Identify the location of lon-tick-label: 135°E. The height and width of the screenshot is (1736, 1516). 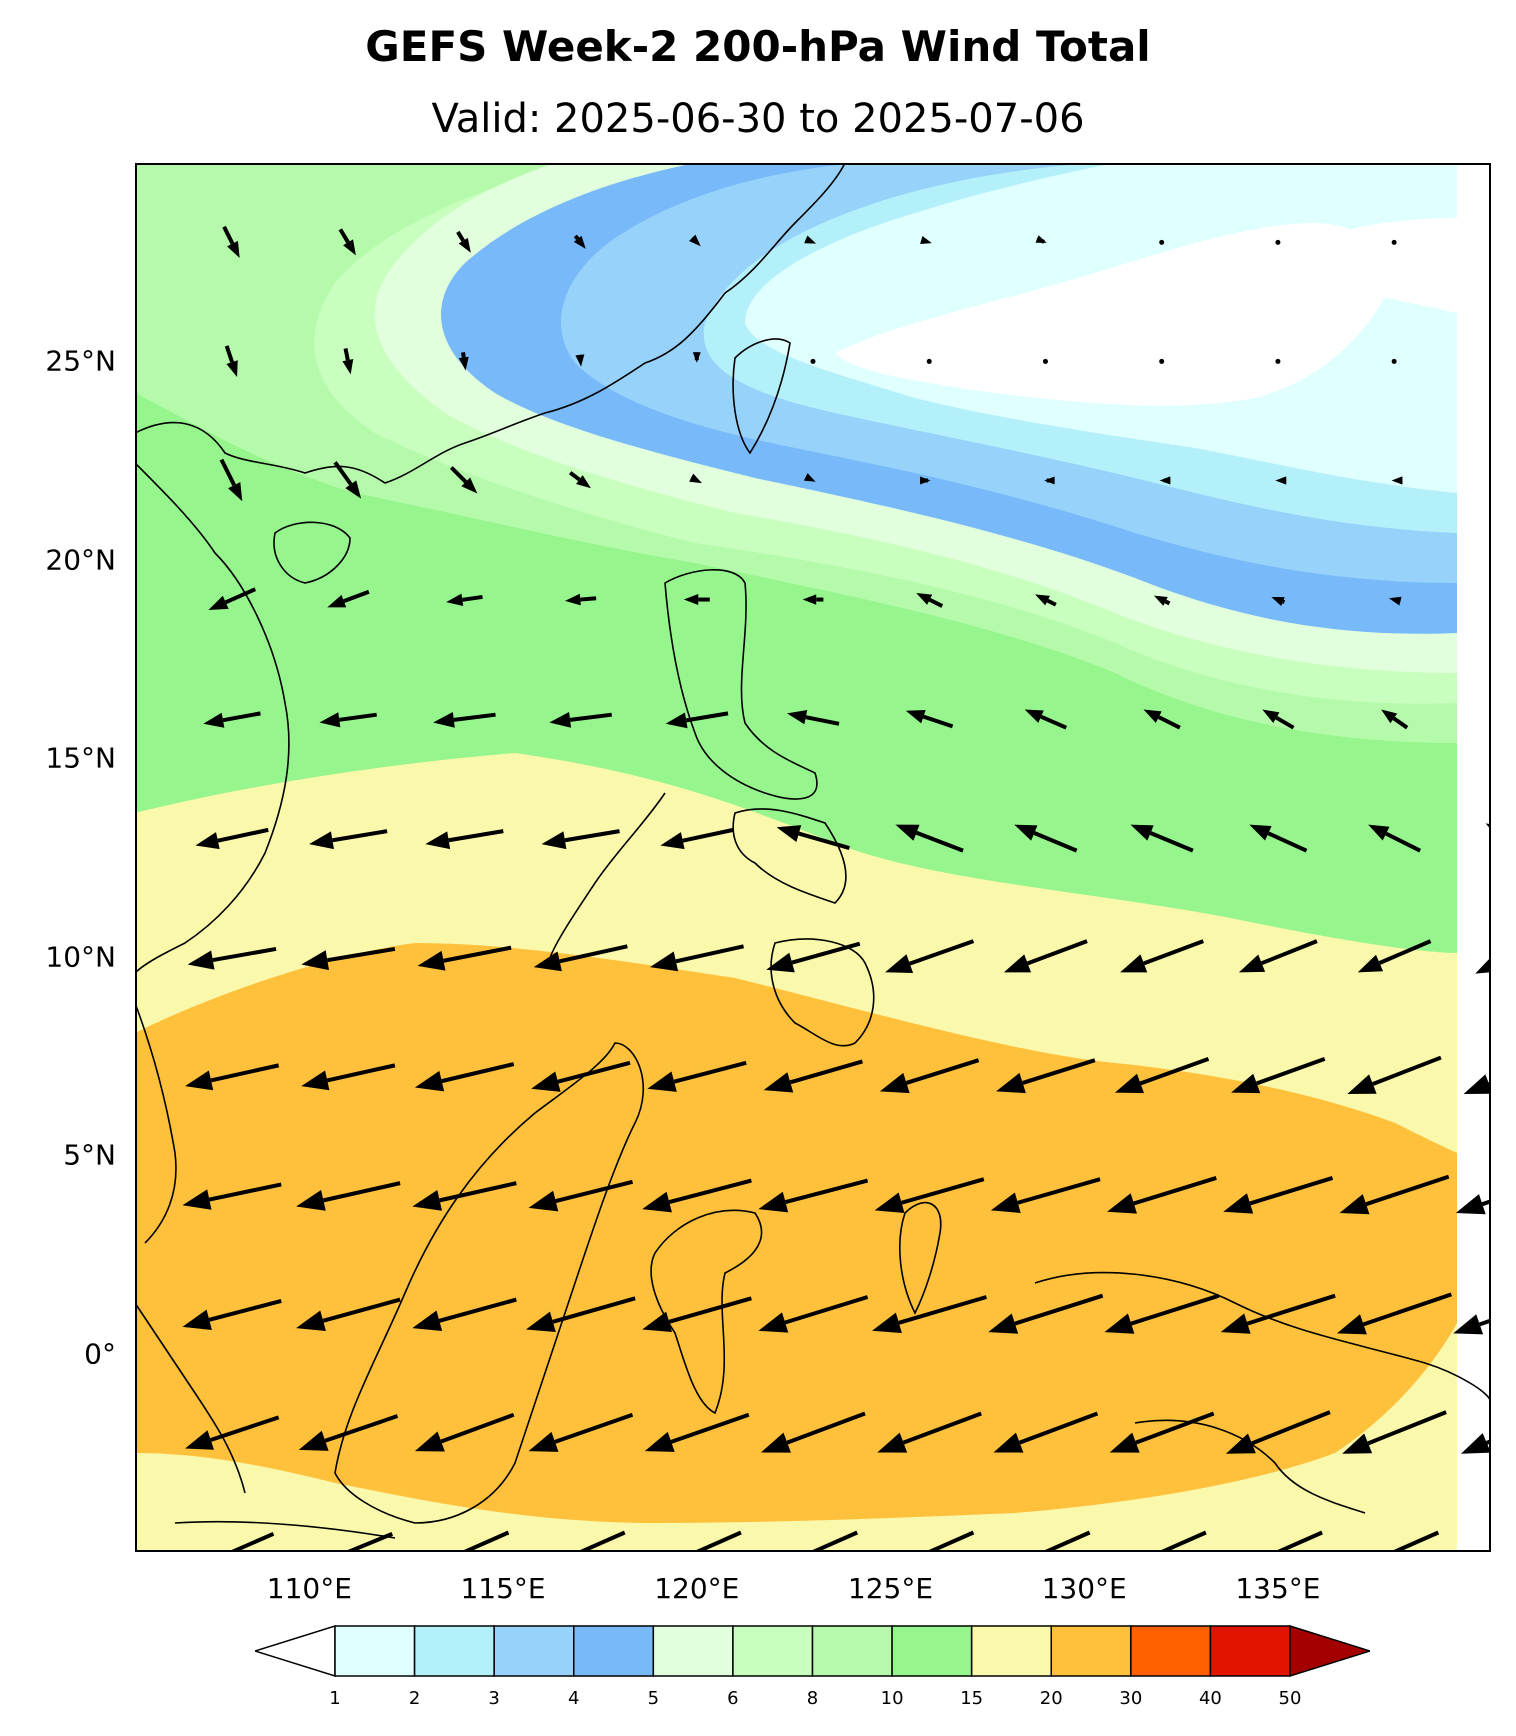
(1278, 1588).